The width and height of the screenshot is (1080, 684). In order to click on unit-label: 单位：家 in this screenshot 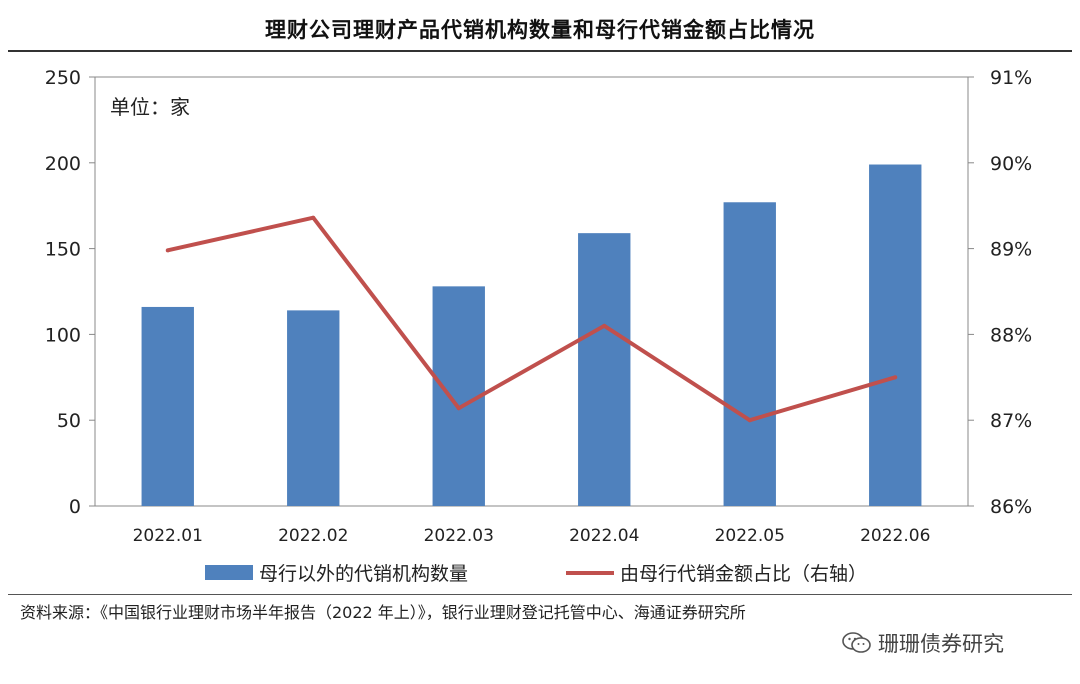, I will do `click(150, 107)`.